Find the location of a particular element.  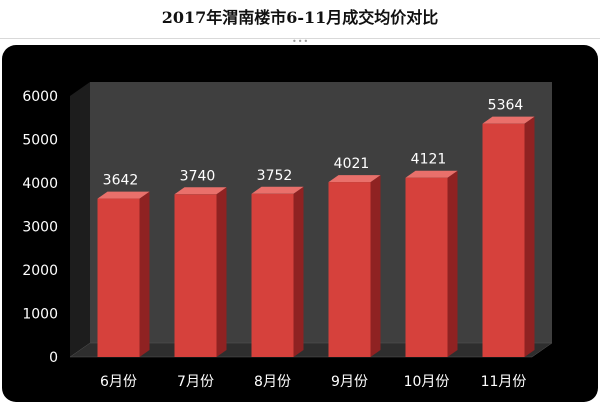

y-tick-label: 6000 is located at coordinates (40, 97).